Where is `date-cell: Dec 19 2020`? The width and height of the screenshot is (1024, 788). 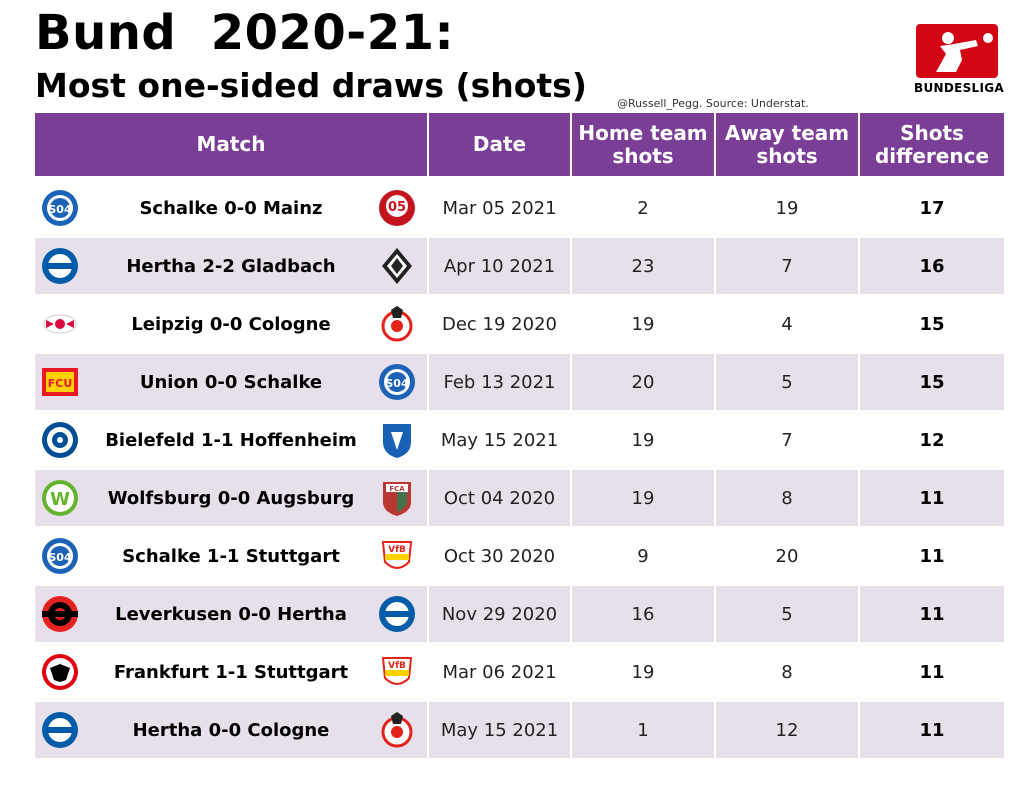
date-cell: Dec 19 2020 is located at coordinates (500, 324).